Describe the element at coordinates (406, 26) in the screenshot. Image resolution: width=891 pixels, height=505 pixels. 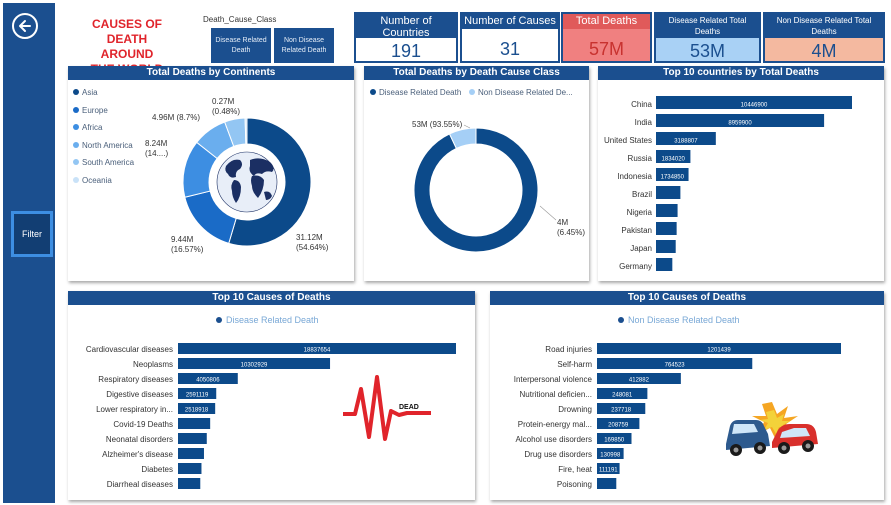
I see `kpi-label: Number of Countries` at that location.